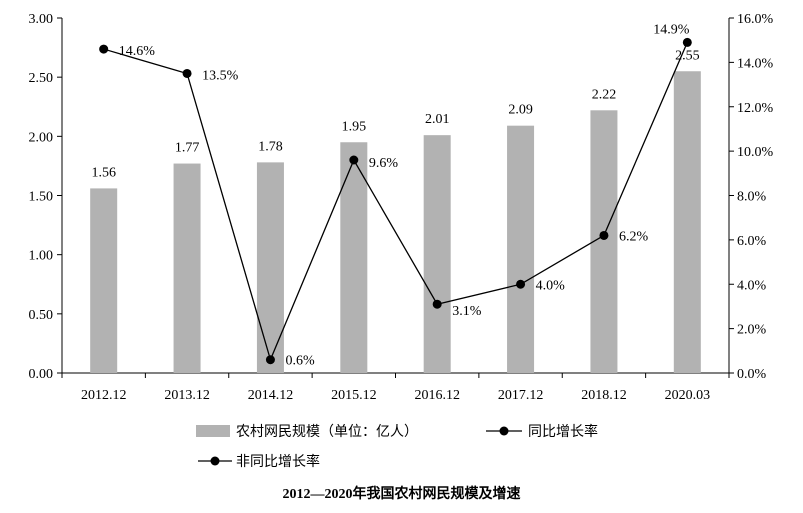  Describe the element at coordinates (397, 446) in the screenshot. I see `legend: 农村网民规模（单位：亿人） 同比增长率 非同比增长率` at that location.